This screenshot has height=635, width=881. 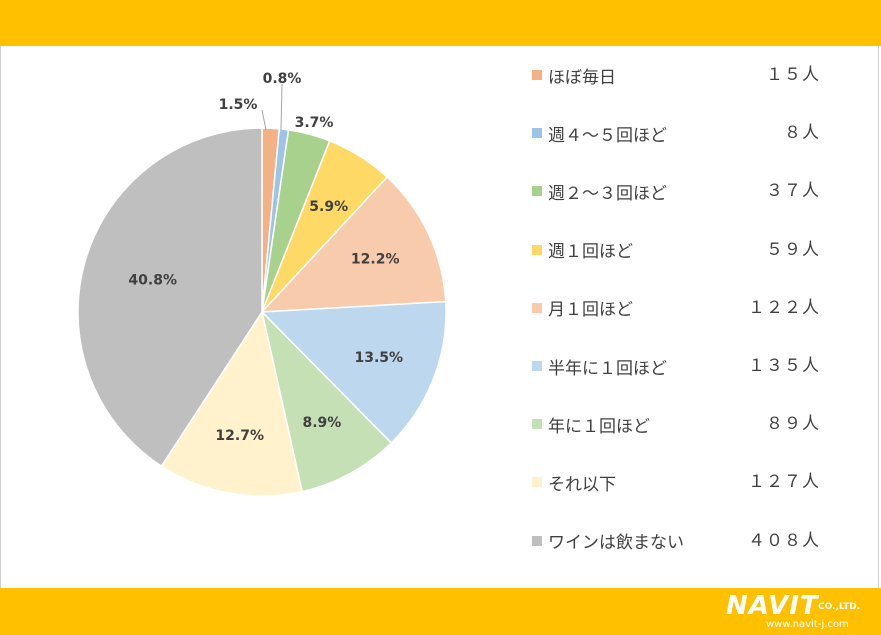 I want to click on legend-label: それ以下, so click(x=582, y=484).